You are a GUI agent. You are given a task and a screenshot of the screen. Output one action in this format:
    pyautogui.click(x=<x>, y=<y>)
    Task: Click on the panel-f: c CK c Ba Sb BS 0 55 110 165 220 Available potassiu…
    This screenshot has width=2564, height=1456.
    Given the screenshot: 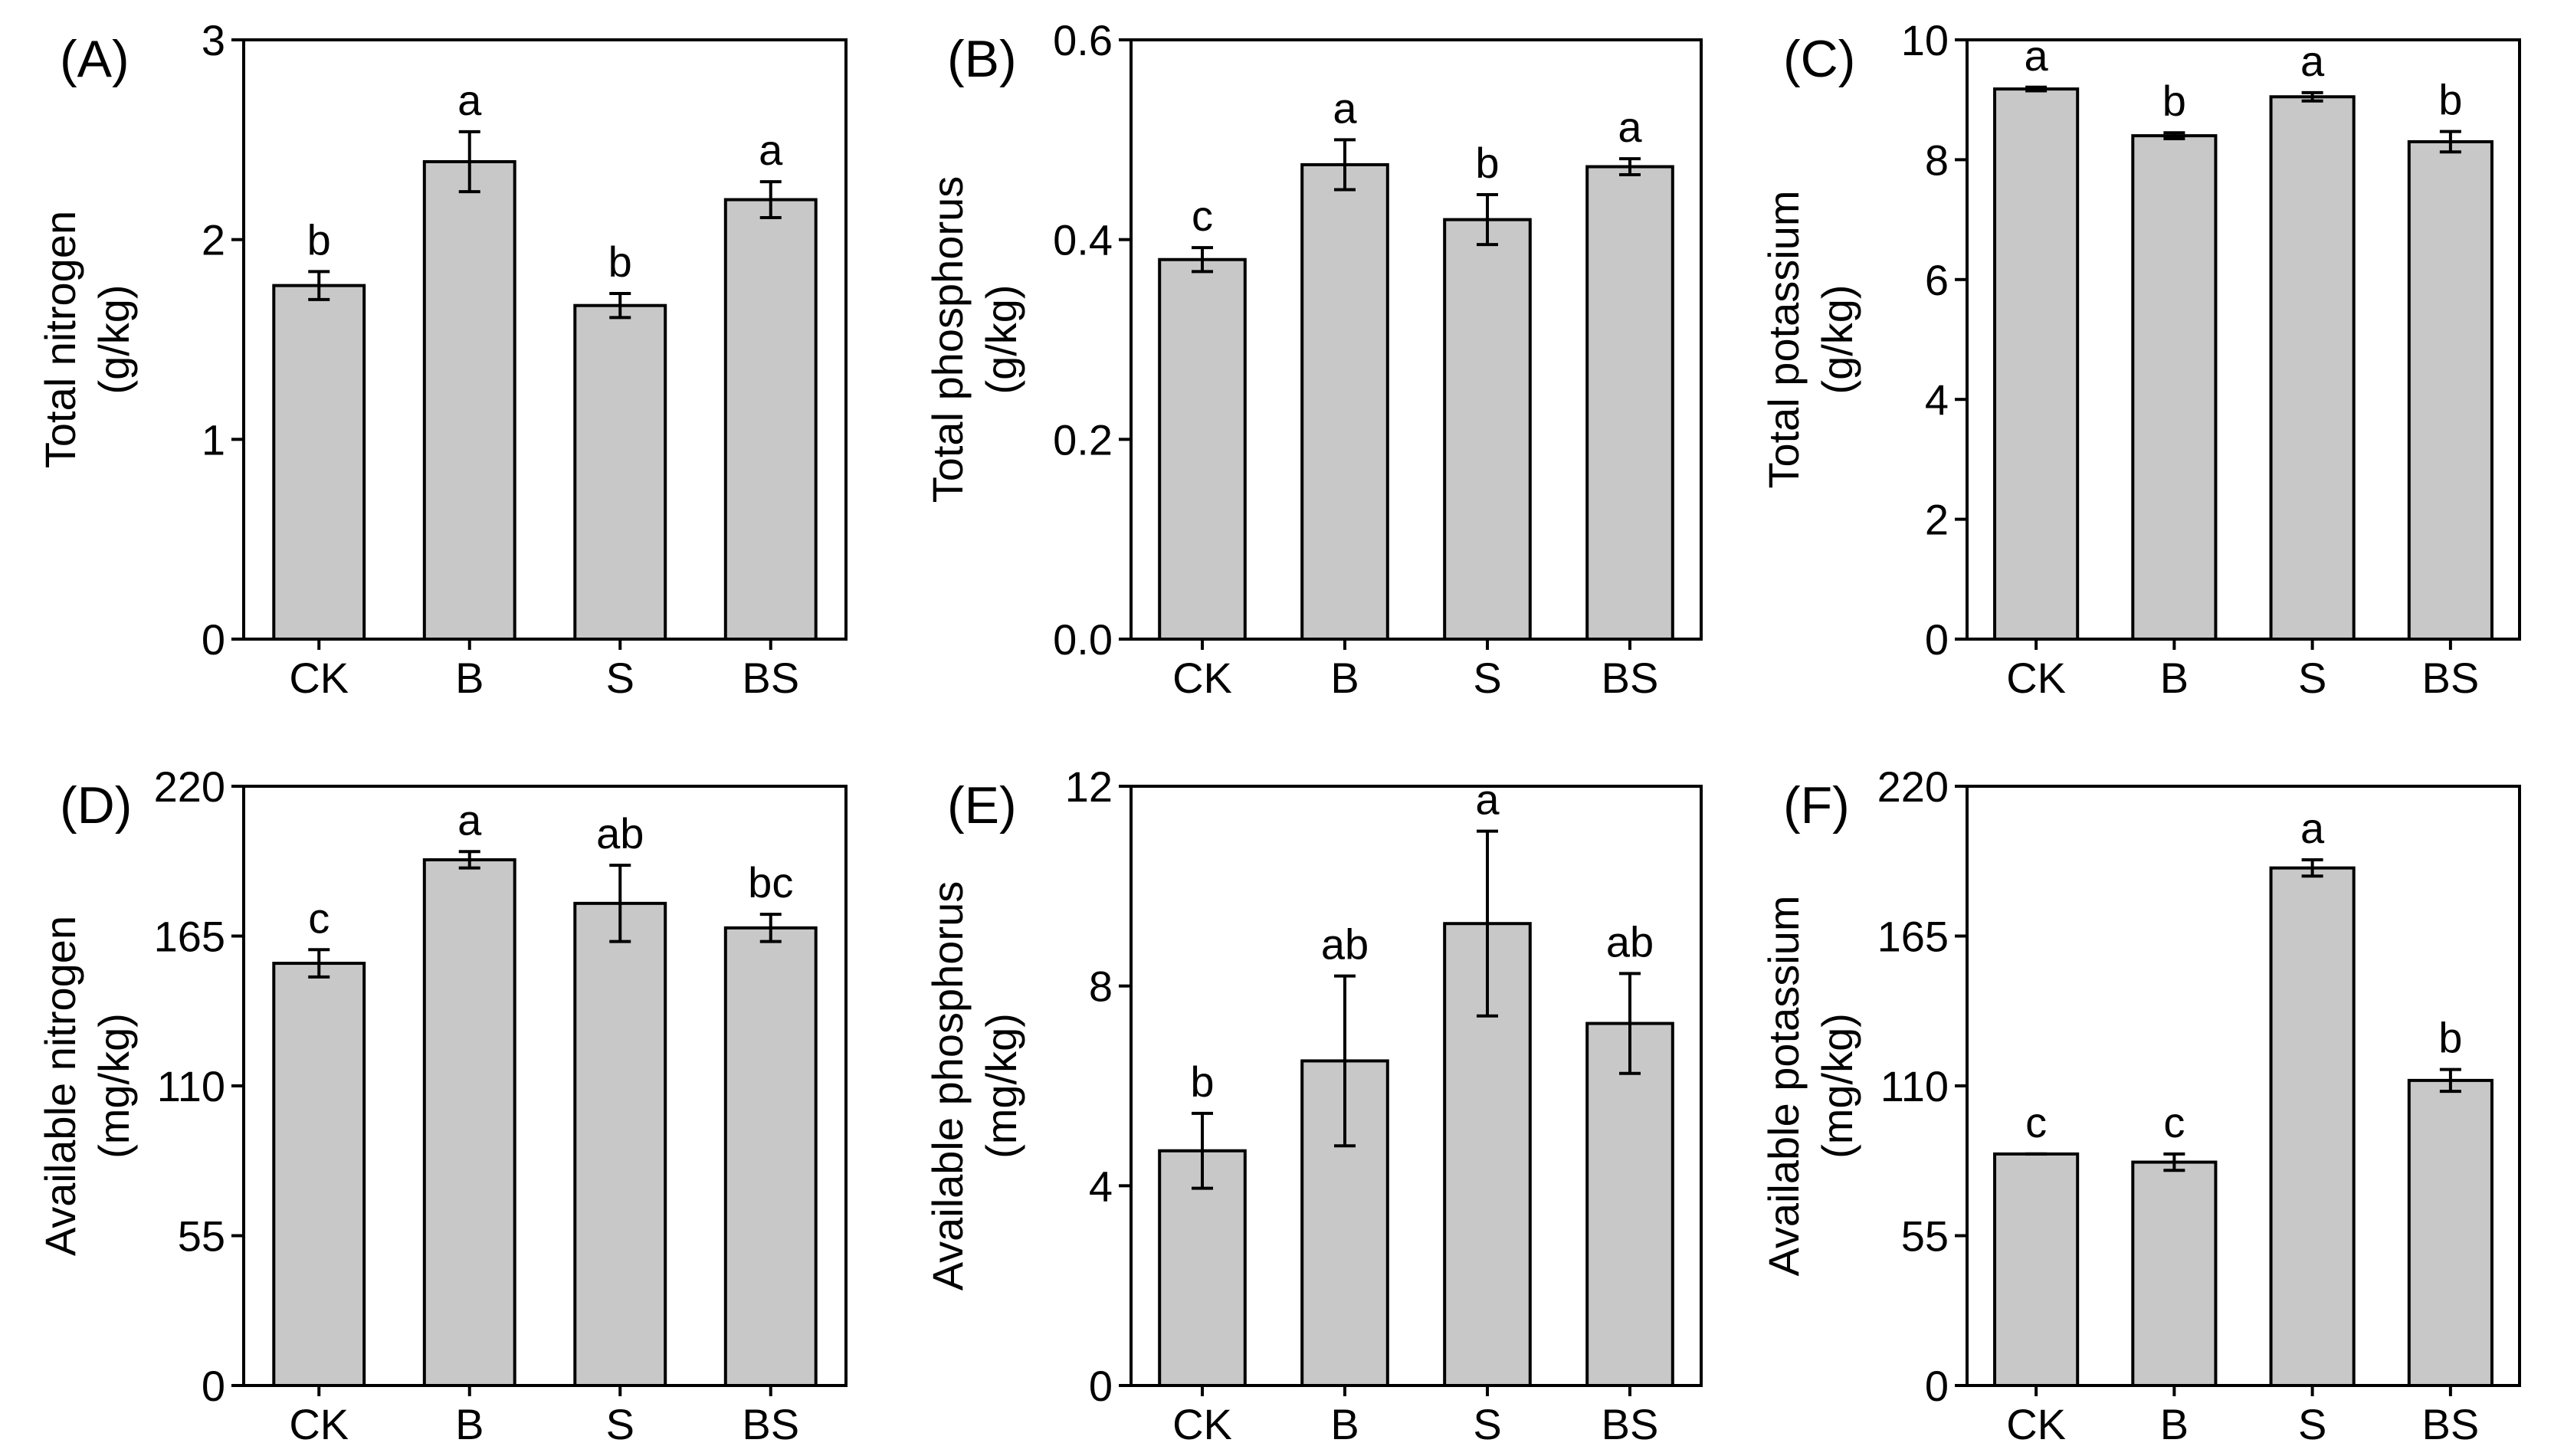 What is the action you would take?
    pyautogui.click(x=2140, y=1105)
    